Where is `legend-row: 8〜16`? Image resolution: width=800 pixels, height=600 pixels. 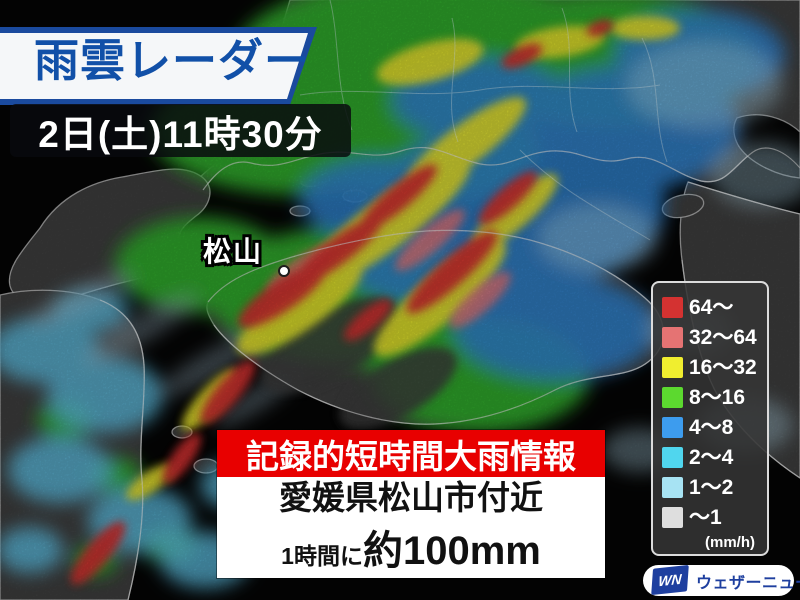 legend-row: 8〜16 is located at coordinates (714, 397).